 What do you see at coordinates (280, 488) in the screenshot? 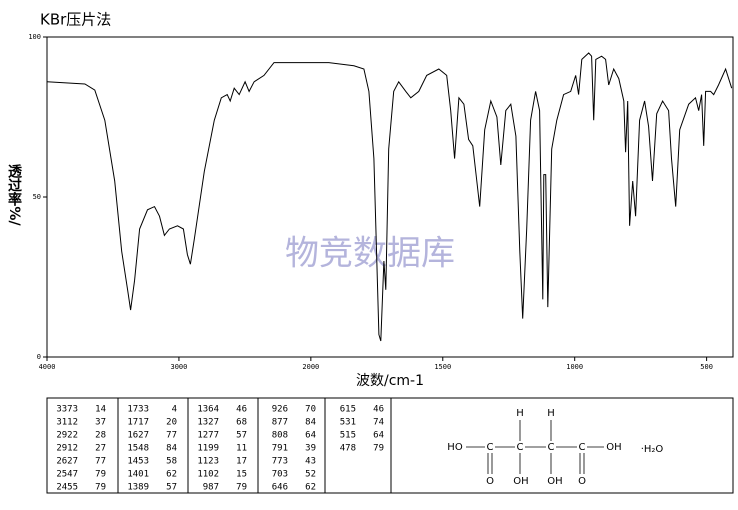
I see `peak-wavenumber: 646` at bounding box center [280, 488].